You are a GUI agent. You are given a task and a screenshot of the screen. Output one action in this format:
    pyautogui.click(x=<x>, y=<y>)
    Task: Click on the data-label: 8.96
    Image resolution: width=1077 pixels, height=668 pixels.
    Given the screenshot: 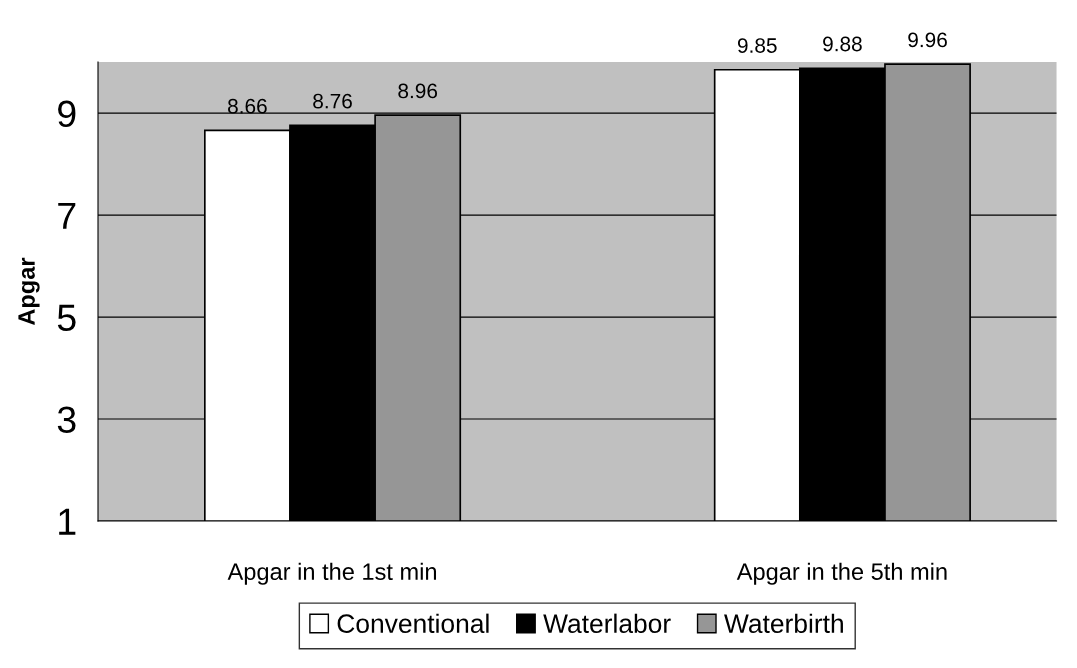 What is the action you would take?
    pyautogui.click(x=418, y=91)
    